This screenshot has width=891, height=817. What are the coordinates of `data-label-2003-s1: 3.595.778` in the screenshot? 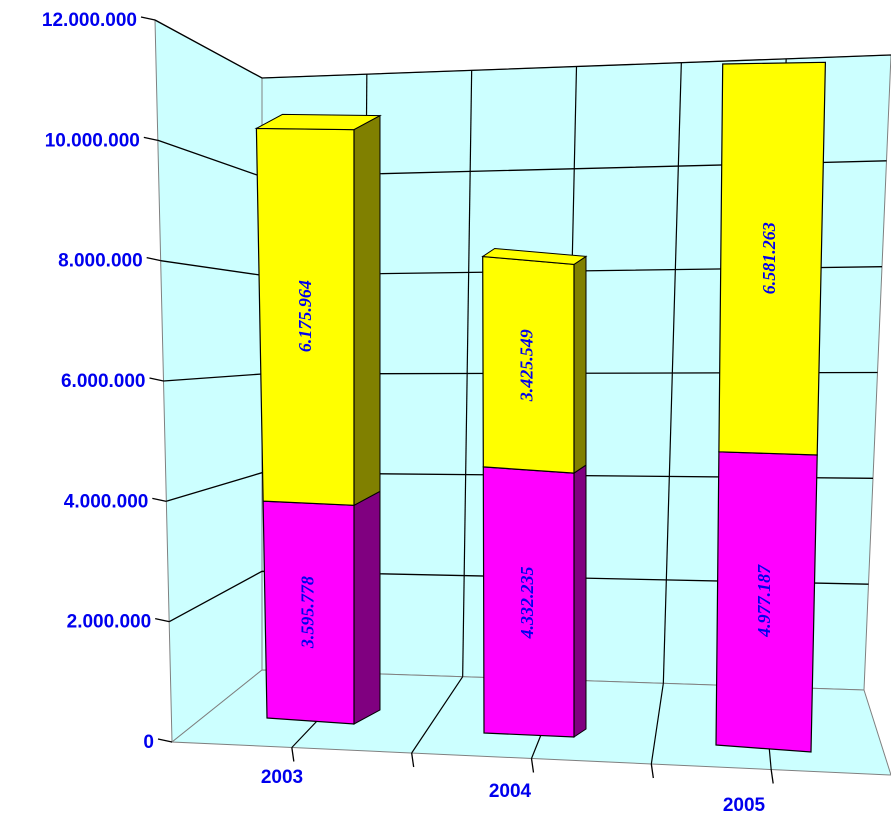 It's located at (308, 612).